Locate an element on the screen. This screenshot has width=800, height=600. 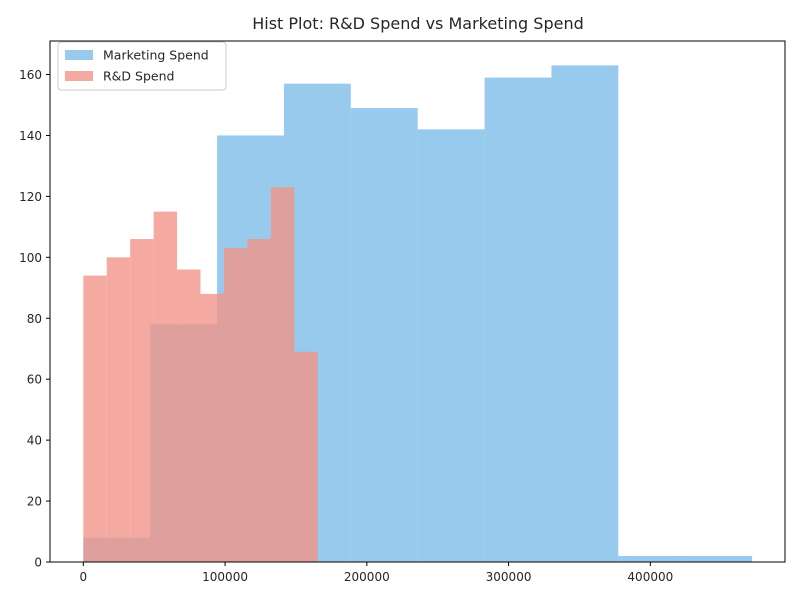
y-tick-label: 0 is located at coordinates (38, 563).